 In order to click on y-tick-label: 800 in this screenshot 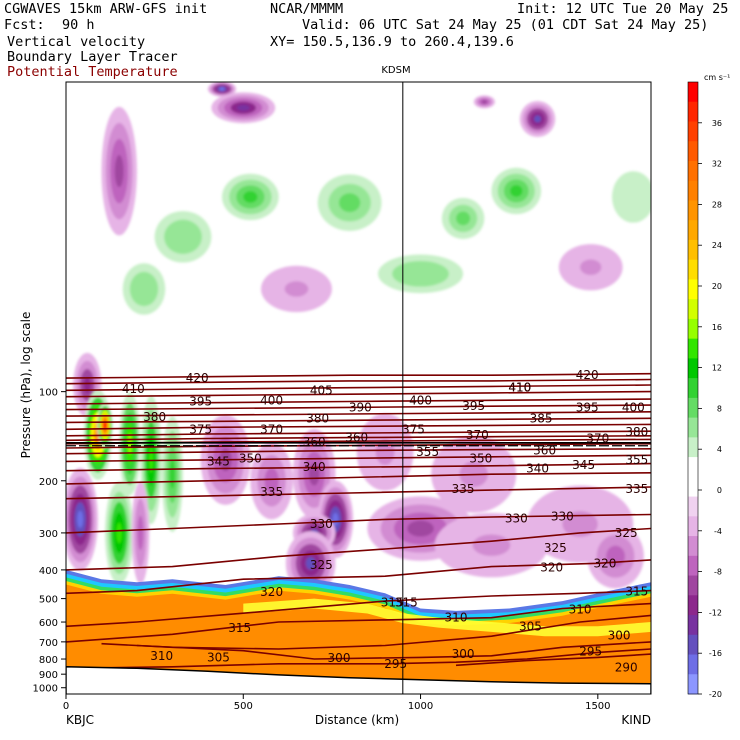, I will do `click(48, 660)`.